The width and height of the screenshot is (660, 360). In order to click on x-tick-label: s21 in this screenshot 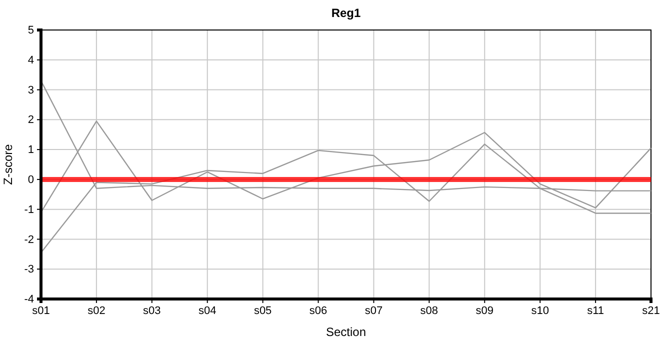, I will do `click(651, 310)`.